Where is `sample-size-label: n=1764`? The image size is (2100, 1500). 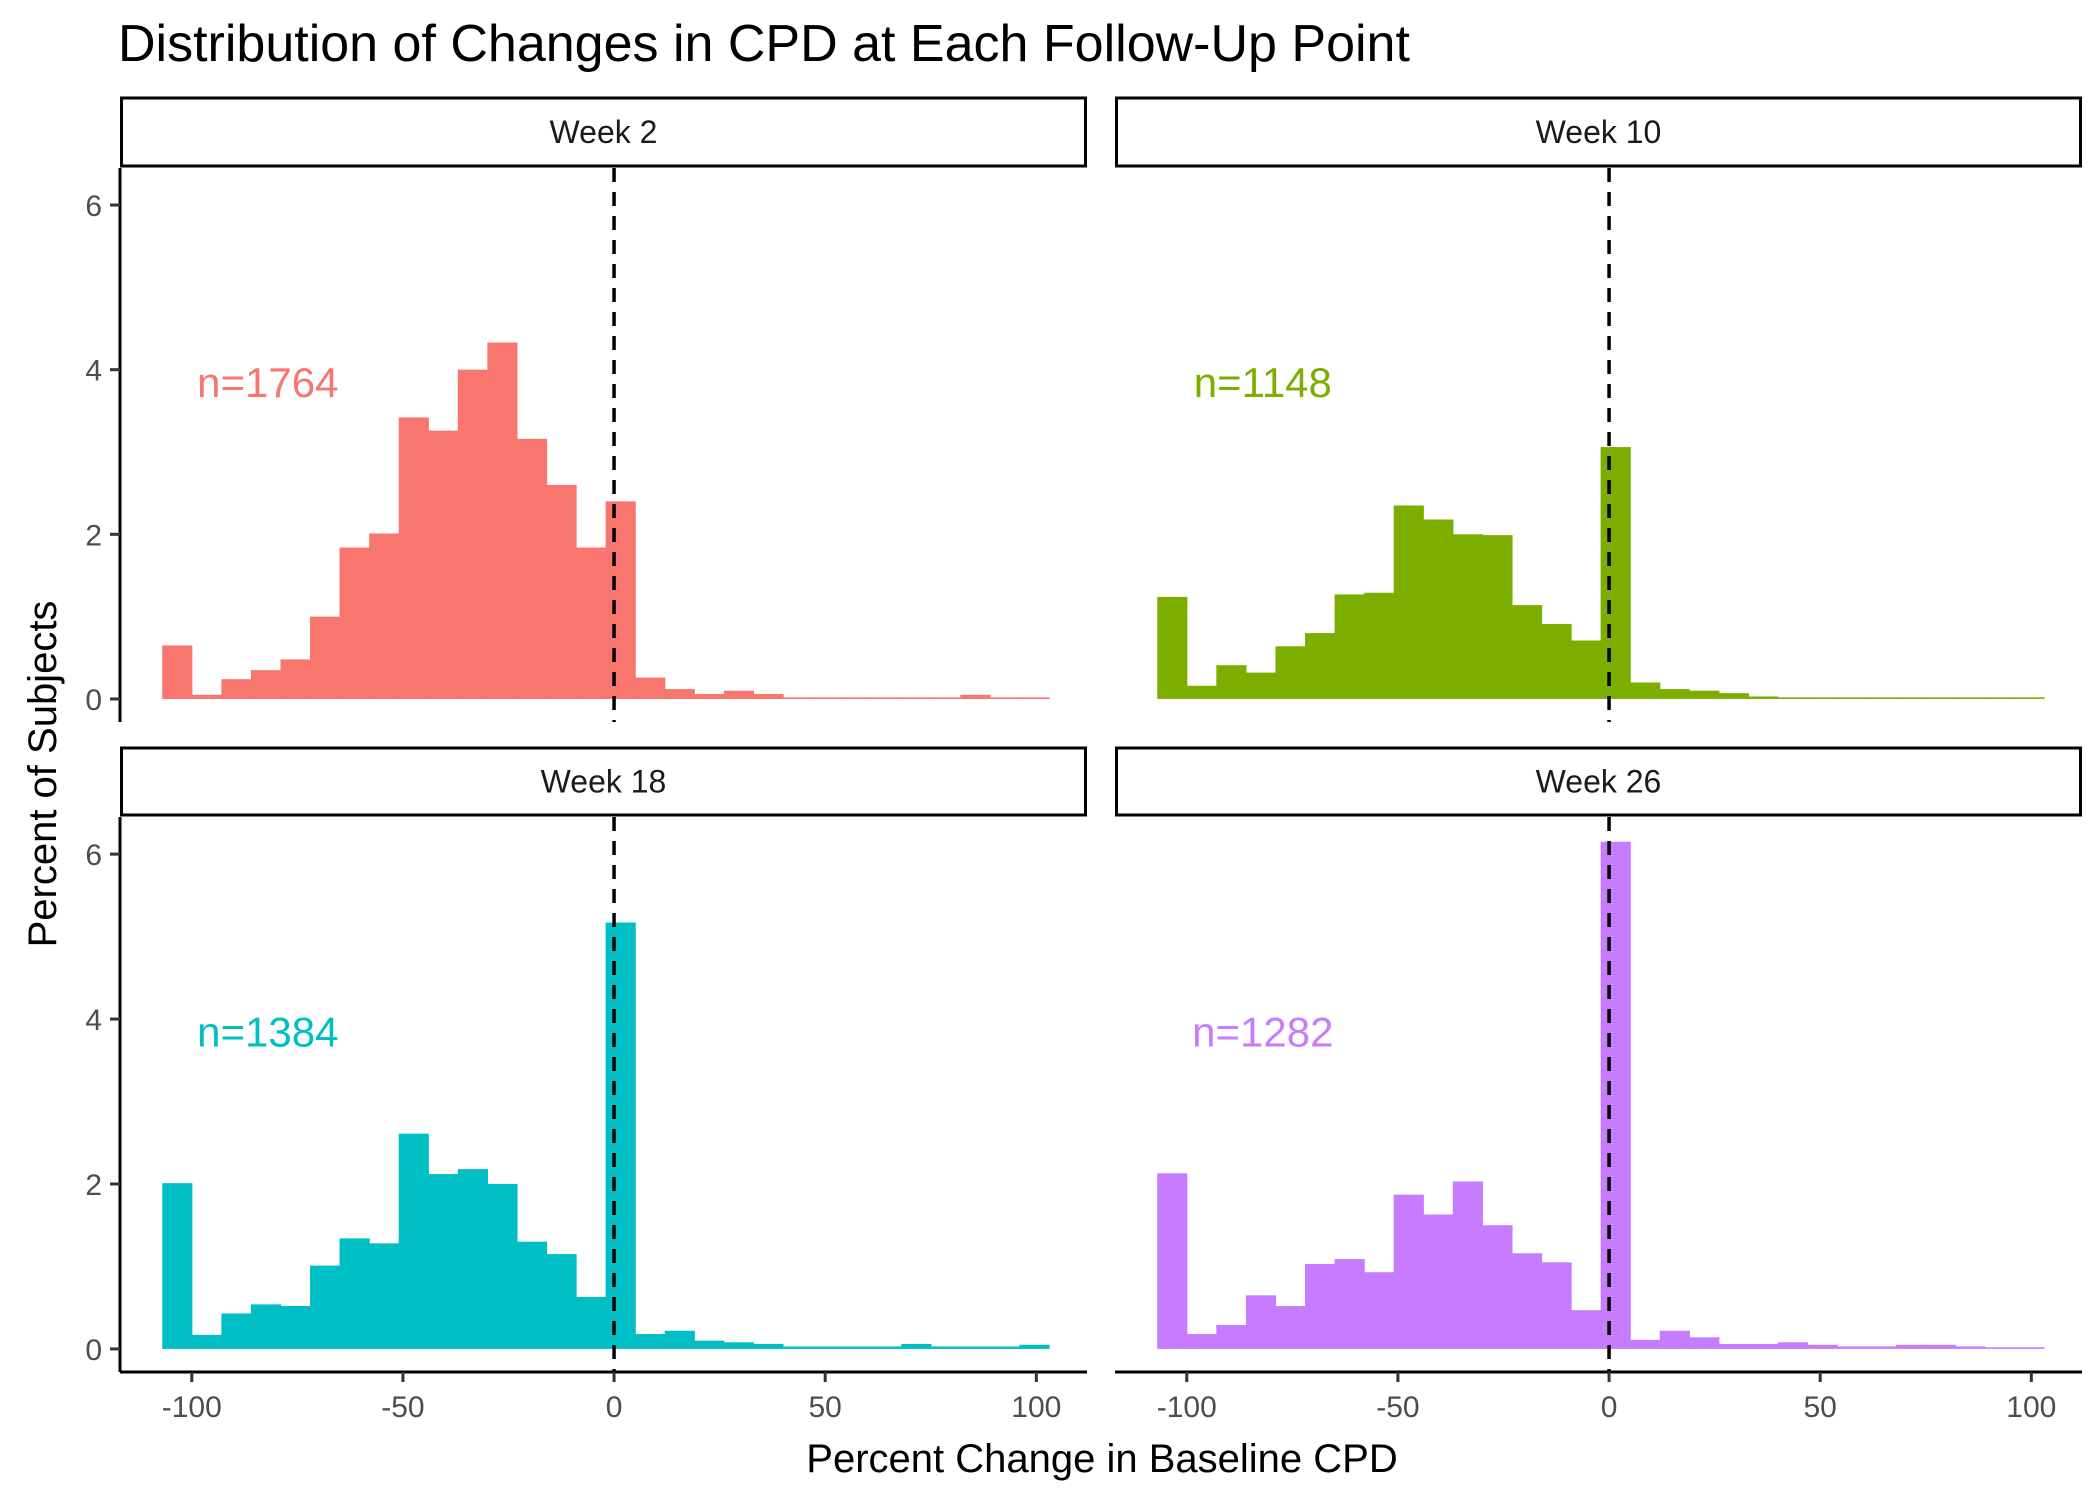 sample-size-label: n=1764 is located at coordinates (267, 382).